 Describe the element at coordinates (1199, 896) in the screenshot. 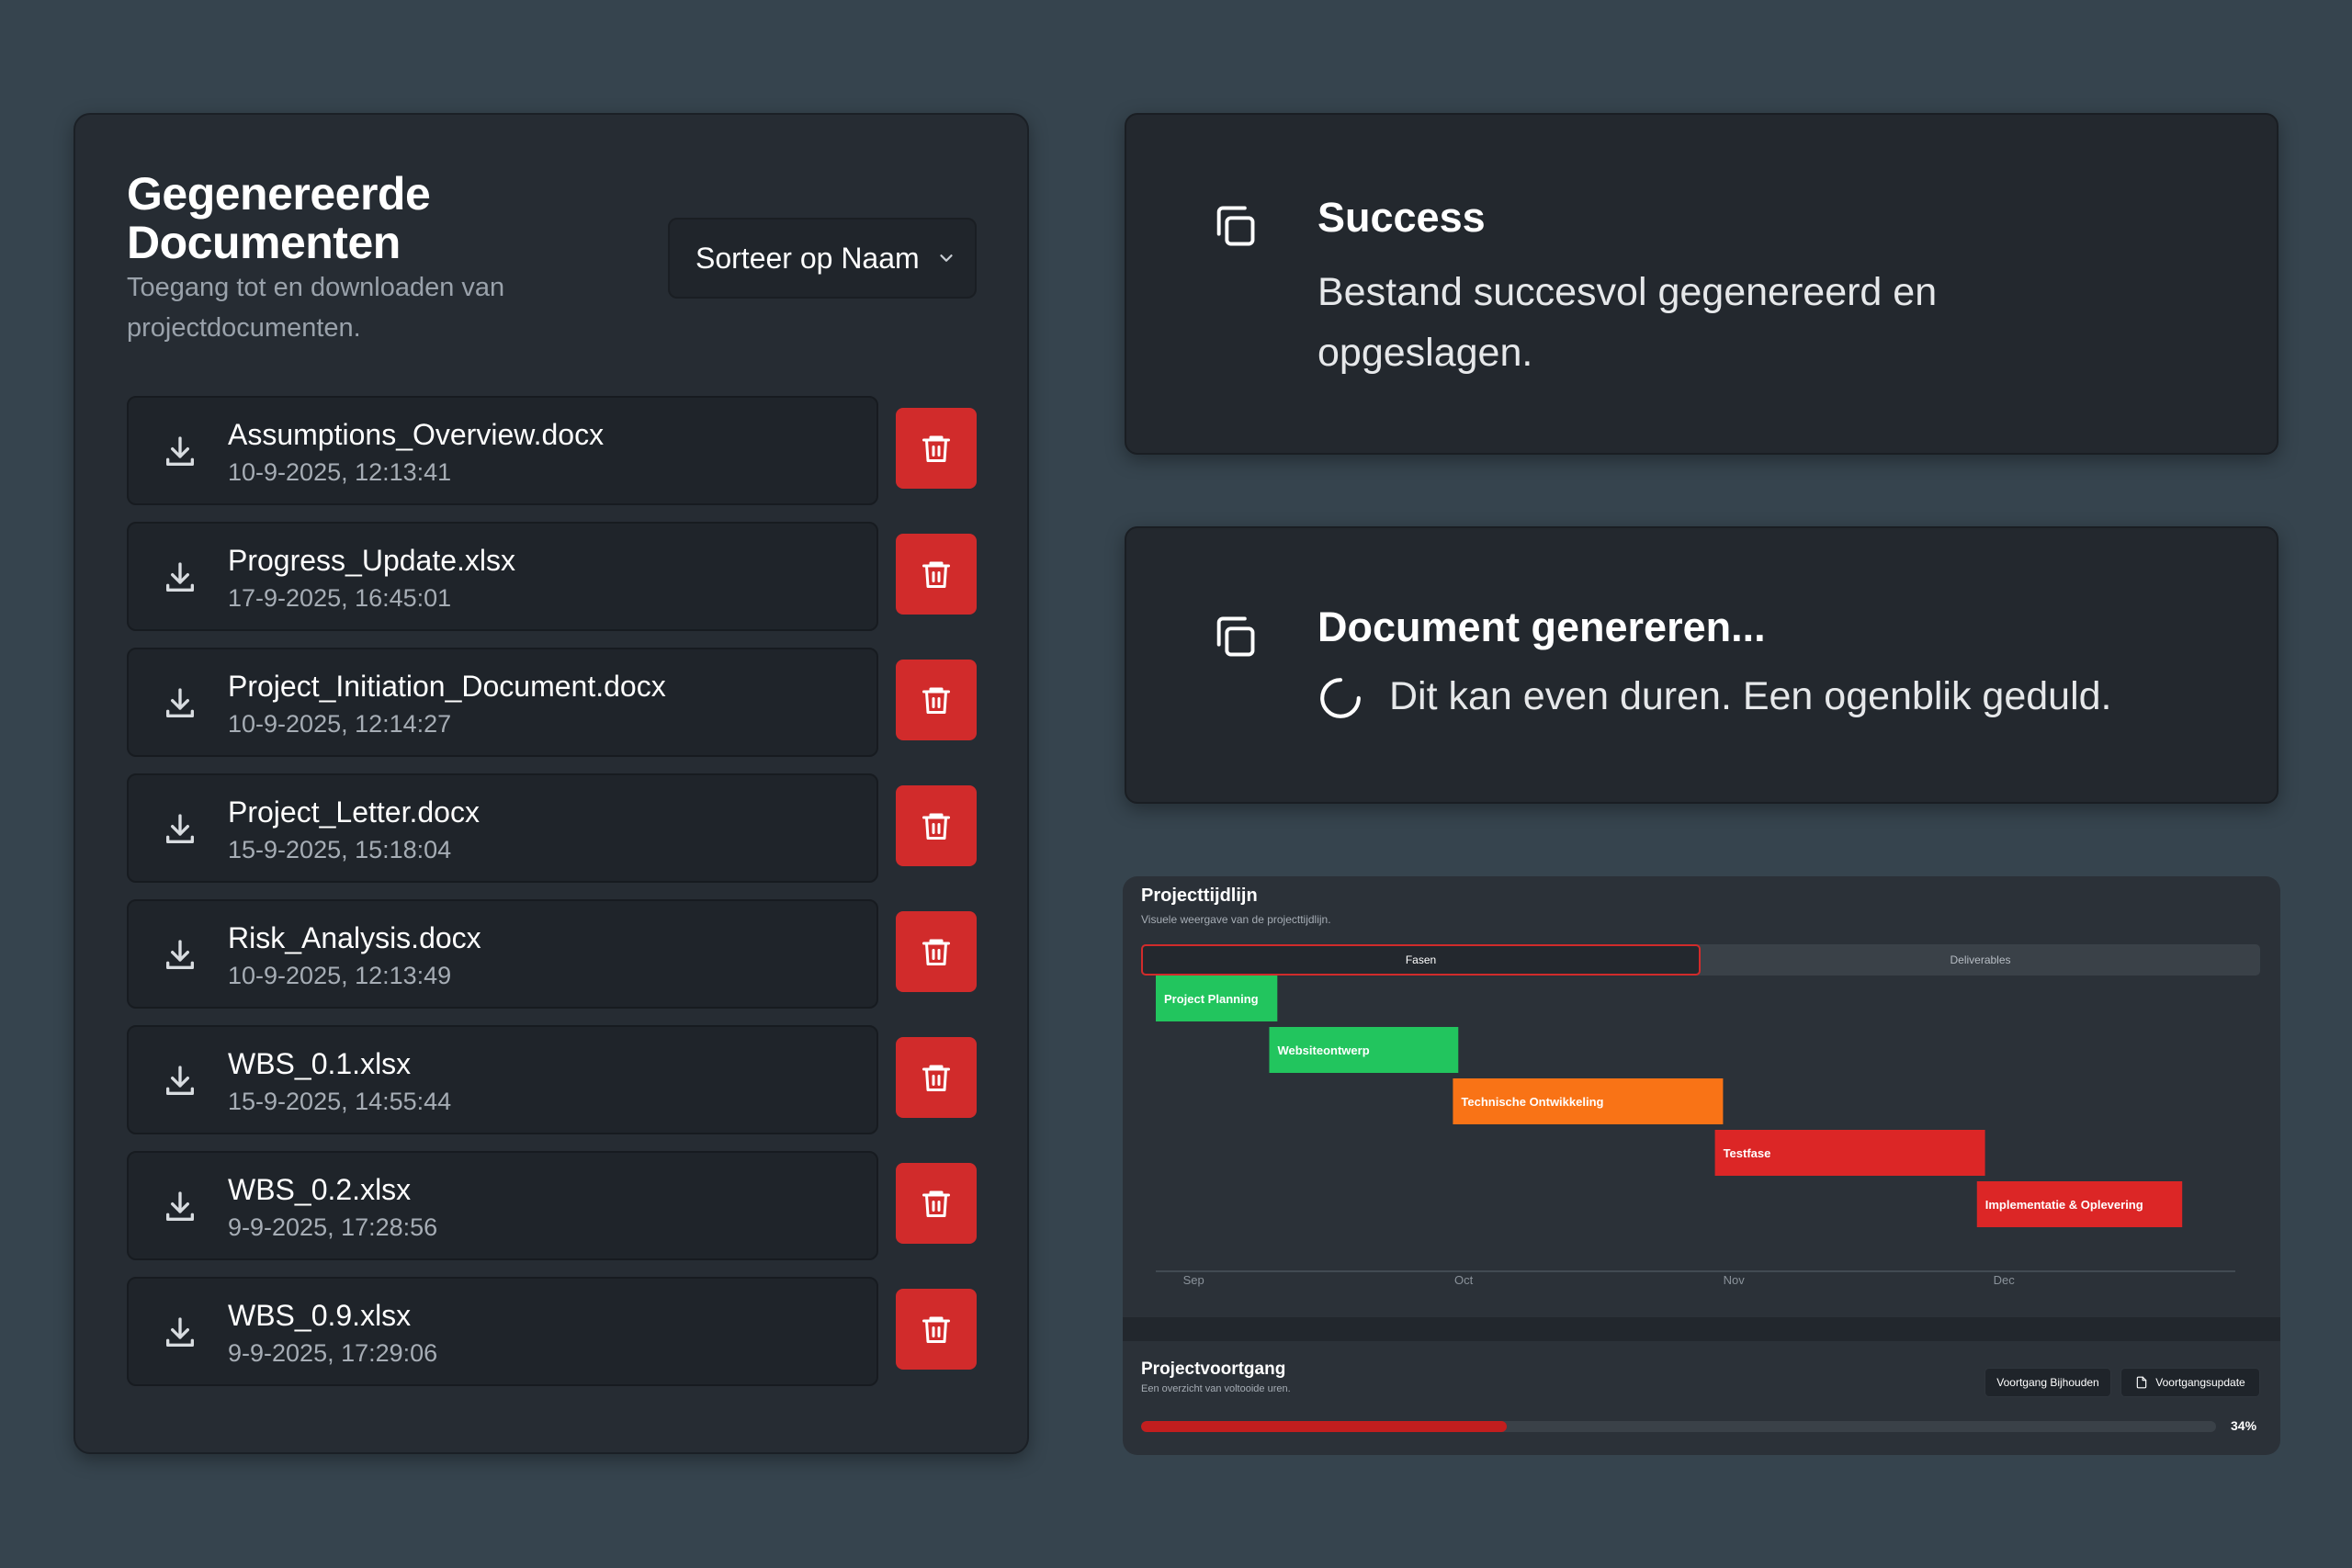

I see `timeline-title: Projecttijdlijn` at that location.